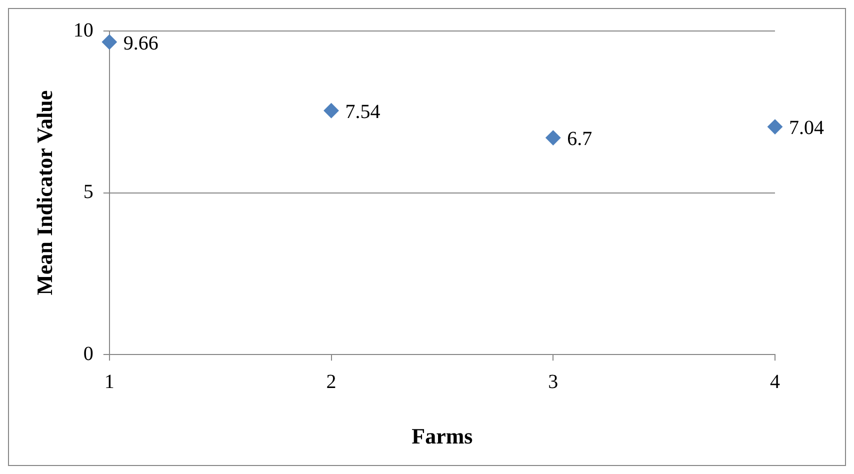  I want to click on data-label: 6.7, so click(579, 139).